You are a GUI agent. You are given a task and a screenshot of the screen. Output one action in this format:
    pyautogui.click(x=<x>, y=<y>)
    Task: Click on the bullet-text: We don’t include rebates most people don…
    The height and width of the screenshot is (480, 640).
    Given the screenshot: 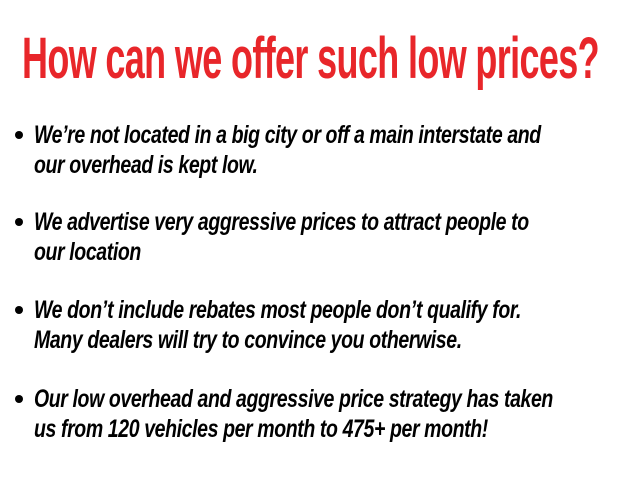 What is the action you would take?
    pyautogui.click(x=278, y=310)
    